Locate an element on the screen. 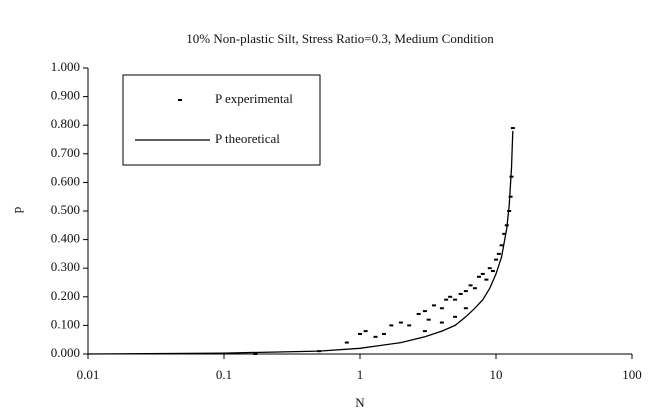  x-tick-label: 0.01 is located at coordinates (88, 374).